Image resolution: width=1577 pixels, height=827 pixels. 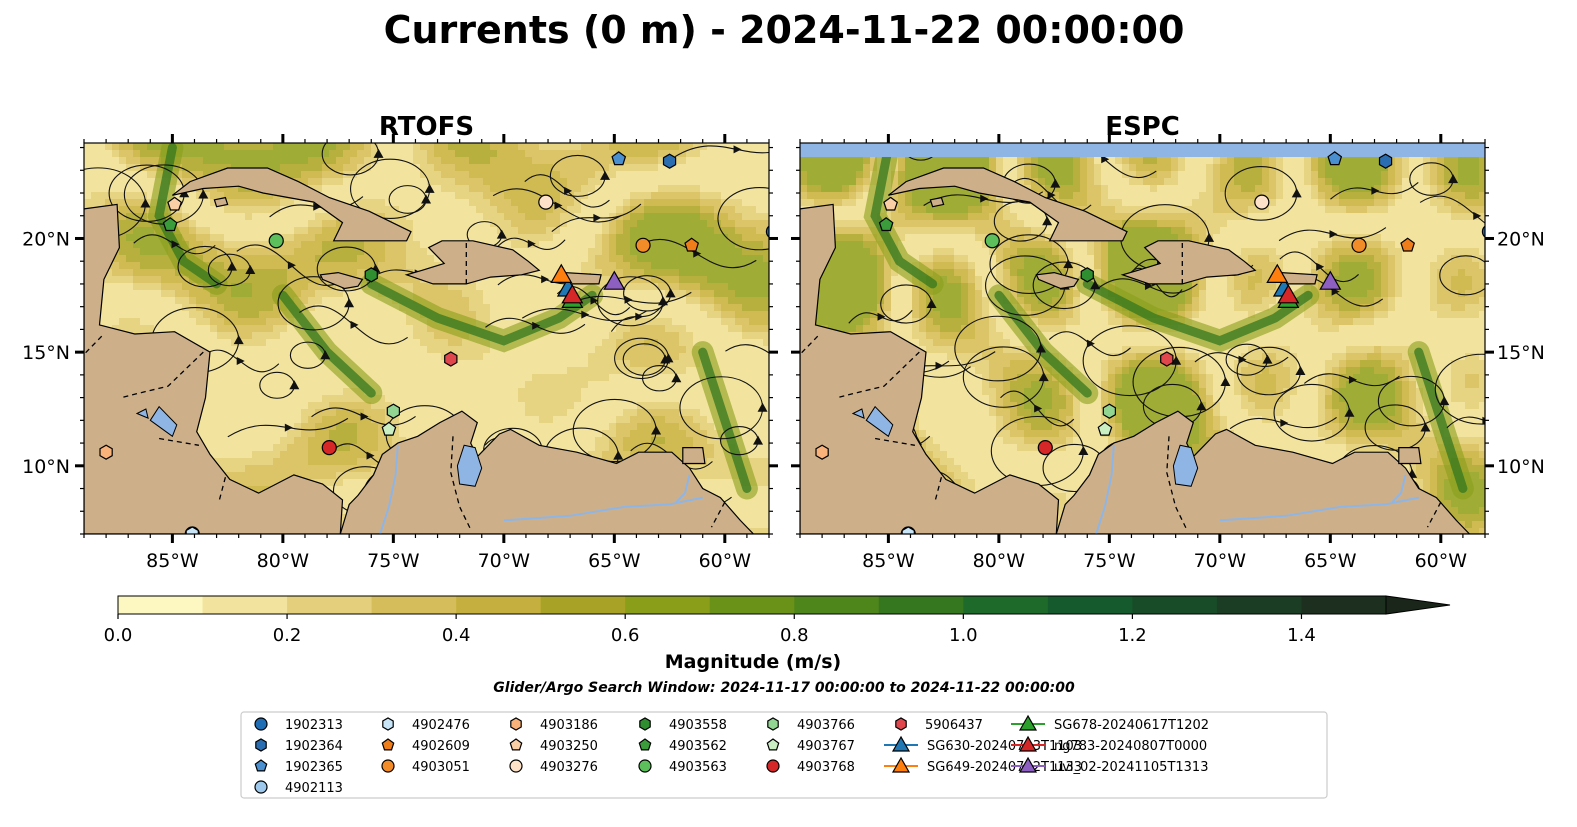 I want to click on colorbar-tick-label: 0.6, so click(x=625, y=635).